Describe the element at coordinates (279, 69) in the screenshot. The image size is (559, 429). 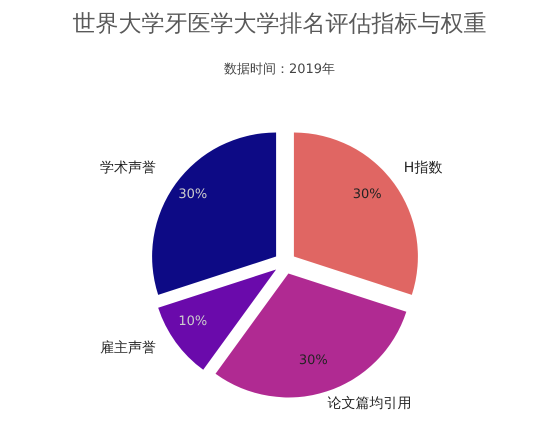
I see `chart-subtitle: 数据时间：2019年` at that location.